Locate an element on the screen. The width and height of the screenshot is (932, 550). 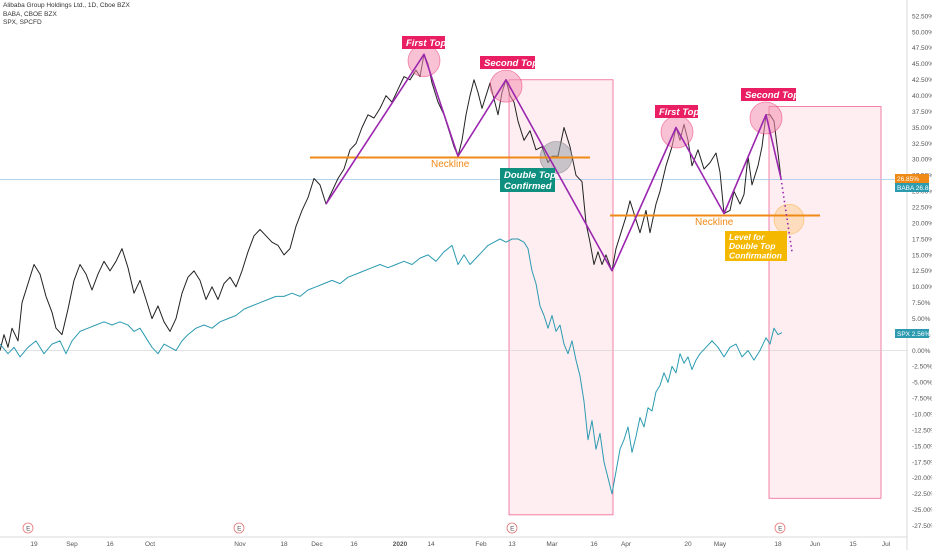
second-top-label-1-bg is located at coordinates (507, 62).